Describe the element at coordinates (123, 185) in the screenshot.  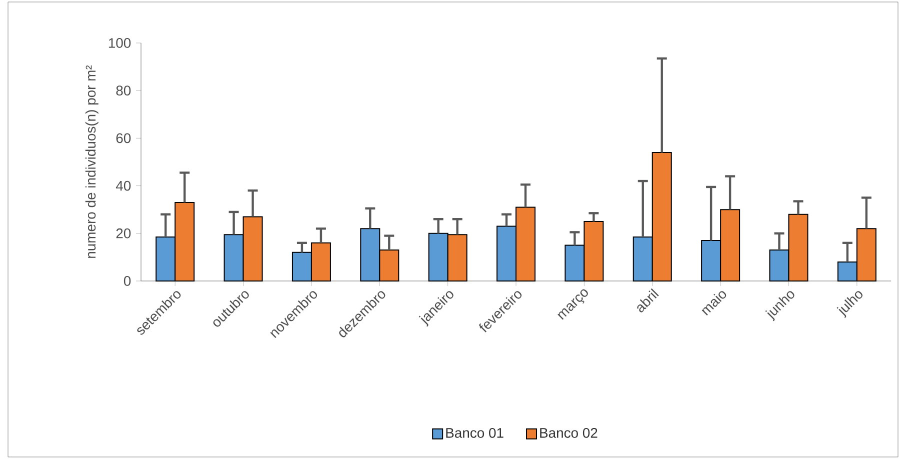
I see `y-tick-label: 40` at that location.